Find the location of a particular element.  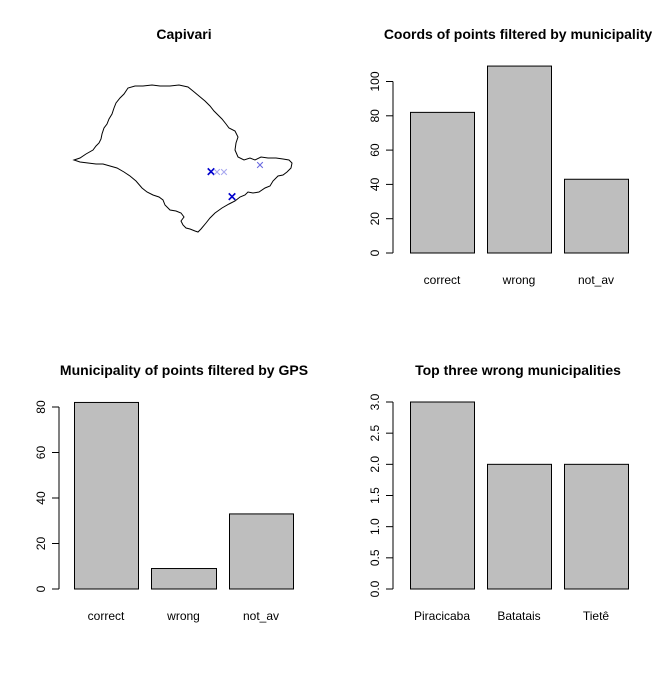

x-category-label: Piracicaba is located at coordinates (442, 616).